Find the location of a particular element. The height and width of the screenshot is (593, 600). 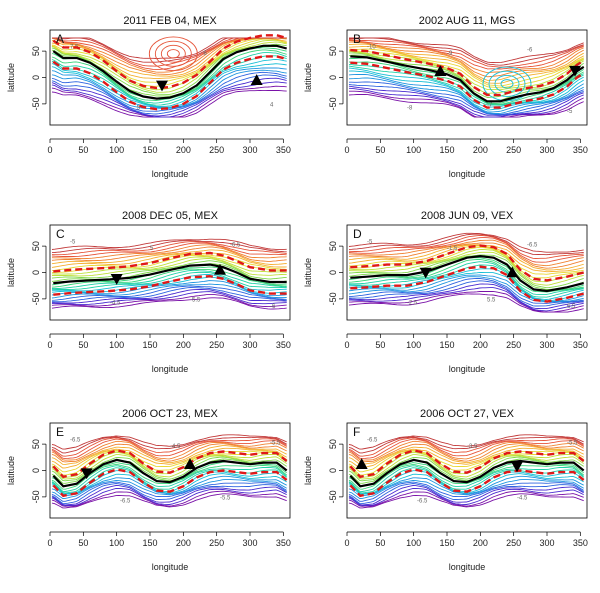

panel-title: 2008 DEC 05, MEX is located at coordinates (170, 216).